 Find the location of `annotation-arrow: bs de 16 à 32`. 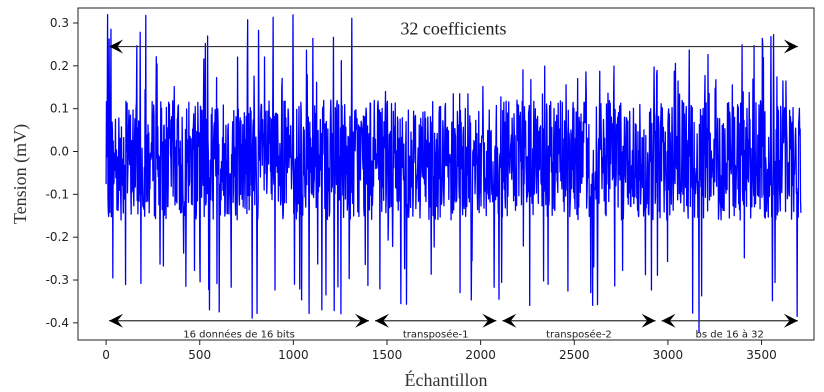

annotation-arrow: bs de 16 à 32 is located at coordinates (729, 327).